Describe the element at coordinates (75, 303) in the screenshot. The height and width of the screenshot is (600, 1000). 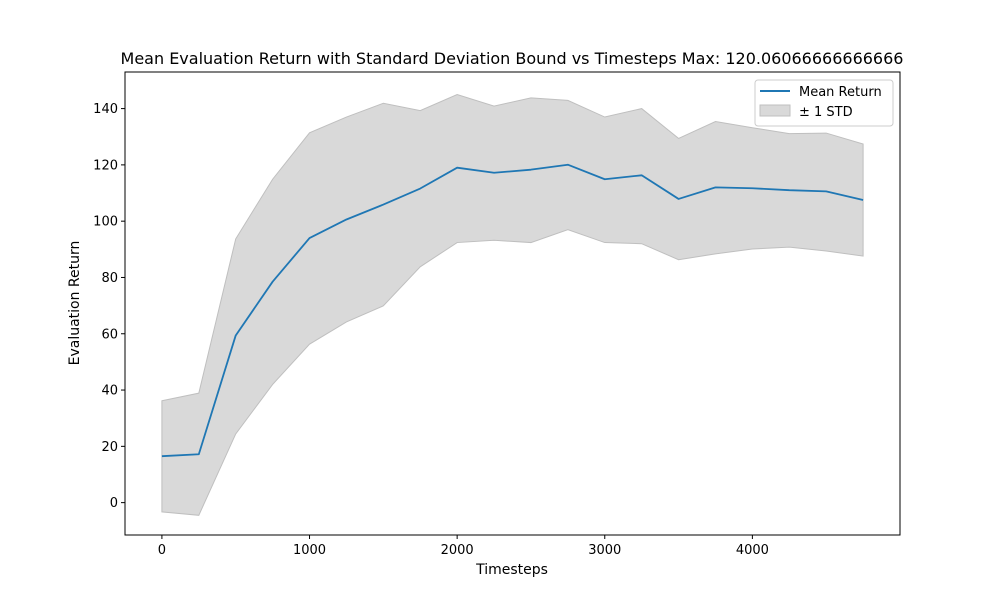
I see `y-axis-label: Evaluation Return` at that location.